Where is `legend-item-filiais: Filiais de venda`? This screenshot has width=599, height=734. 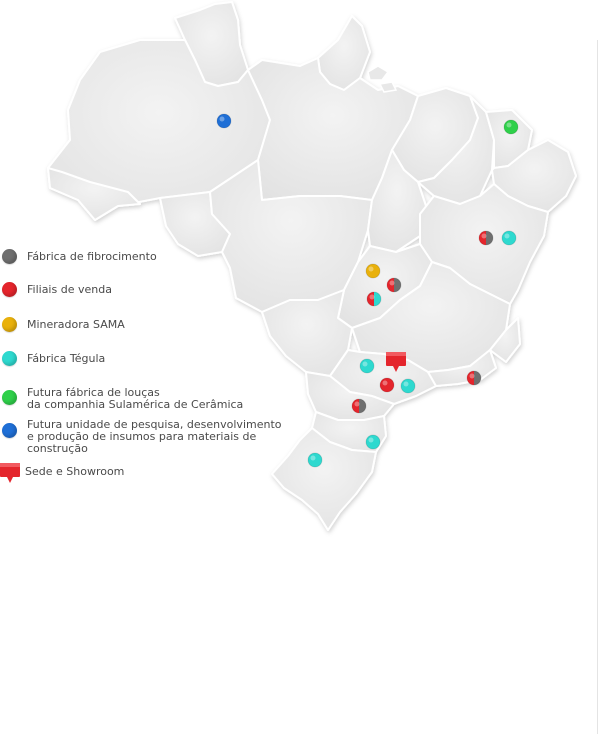
legend-item-filiais: Filiais de venda is located at coordinates (57, 289).